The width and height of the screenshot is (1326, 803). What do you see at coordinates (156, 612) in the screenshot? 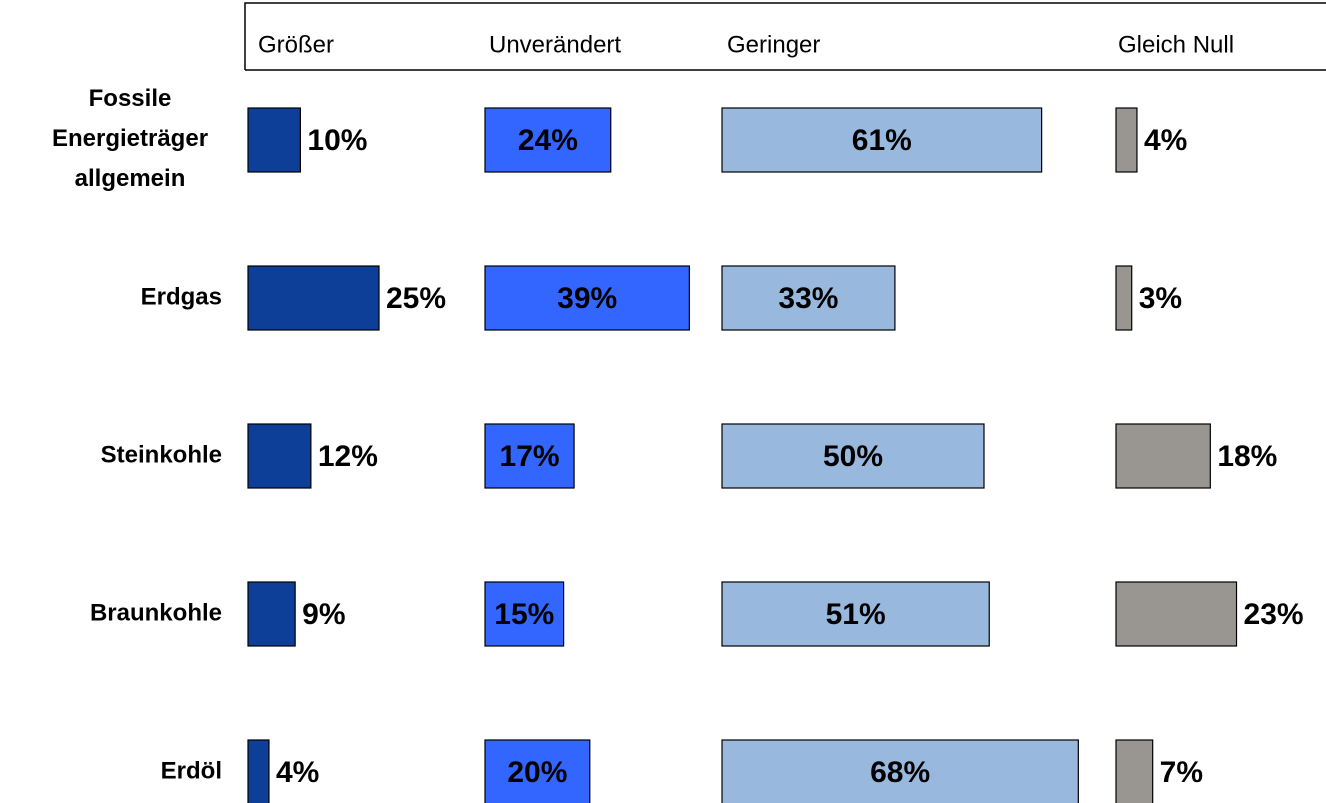
I see `category-label: Braunkohle` at bounding box center [156, 612].